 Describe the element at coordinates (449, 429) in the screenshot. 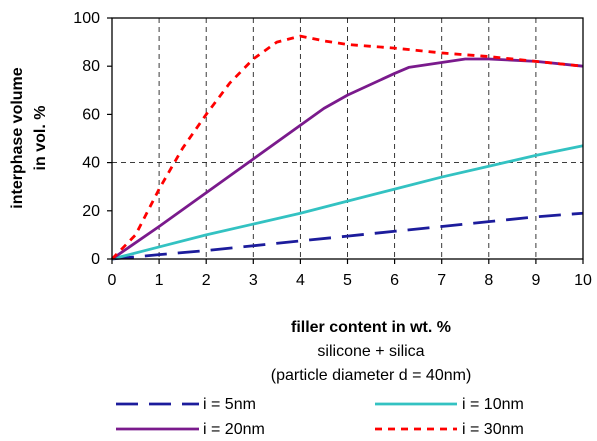

I see `legend-item-30nm: i = 30nm` at that location.